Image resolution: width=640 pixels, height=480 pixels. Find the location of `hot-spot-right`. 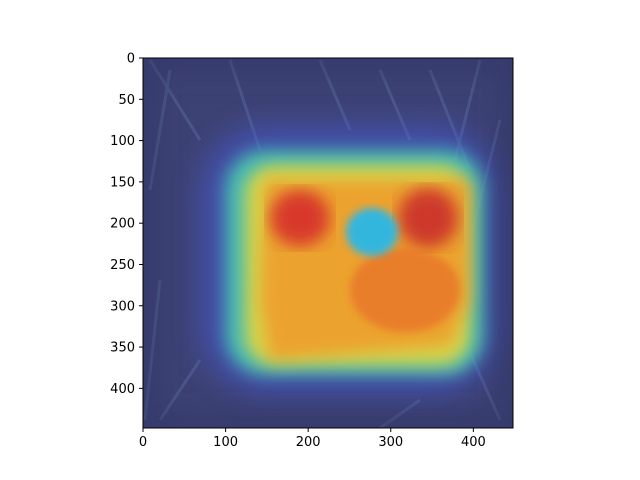

hot-spot-right is located at coordinates (428, 218).